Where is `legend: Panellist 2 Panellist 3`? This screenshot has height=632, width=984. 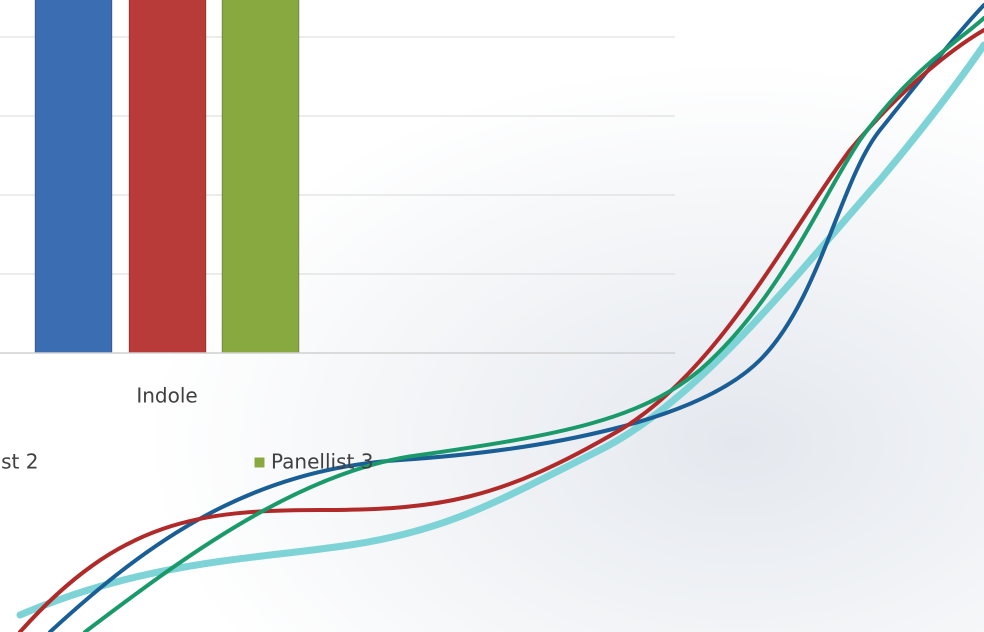 legend: Panellist 2 Panellist 3 is located at coordinates (186, 462).